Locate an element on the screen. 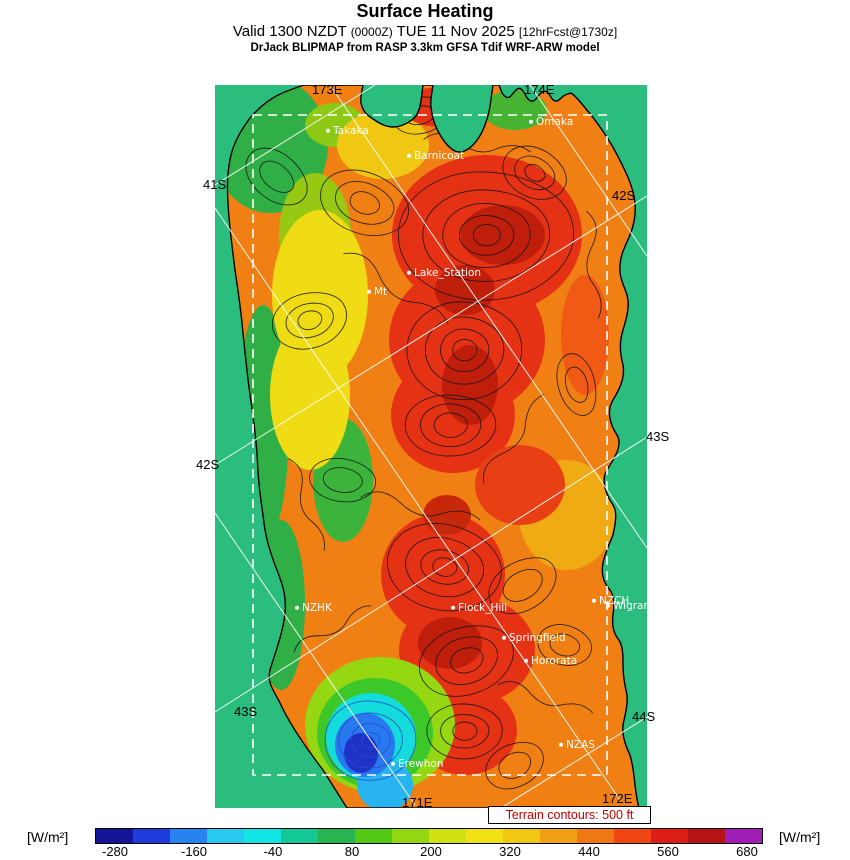  colorbar-tick-440: 440 is located at coordinates (589, 851).